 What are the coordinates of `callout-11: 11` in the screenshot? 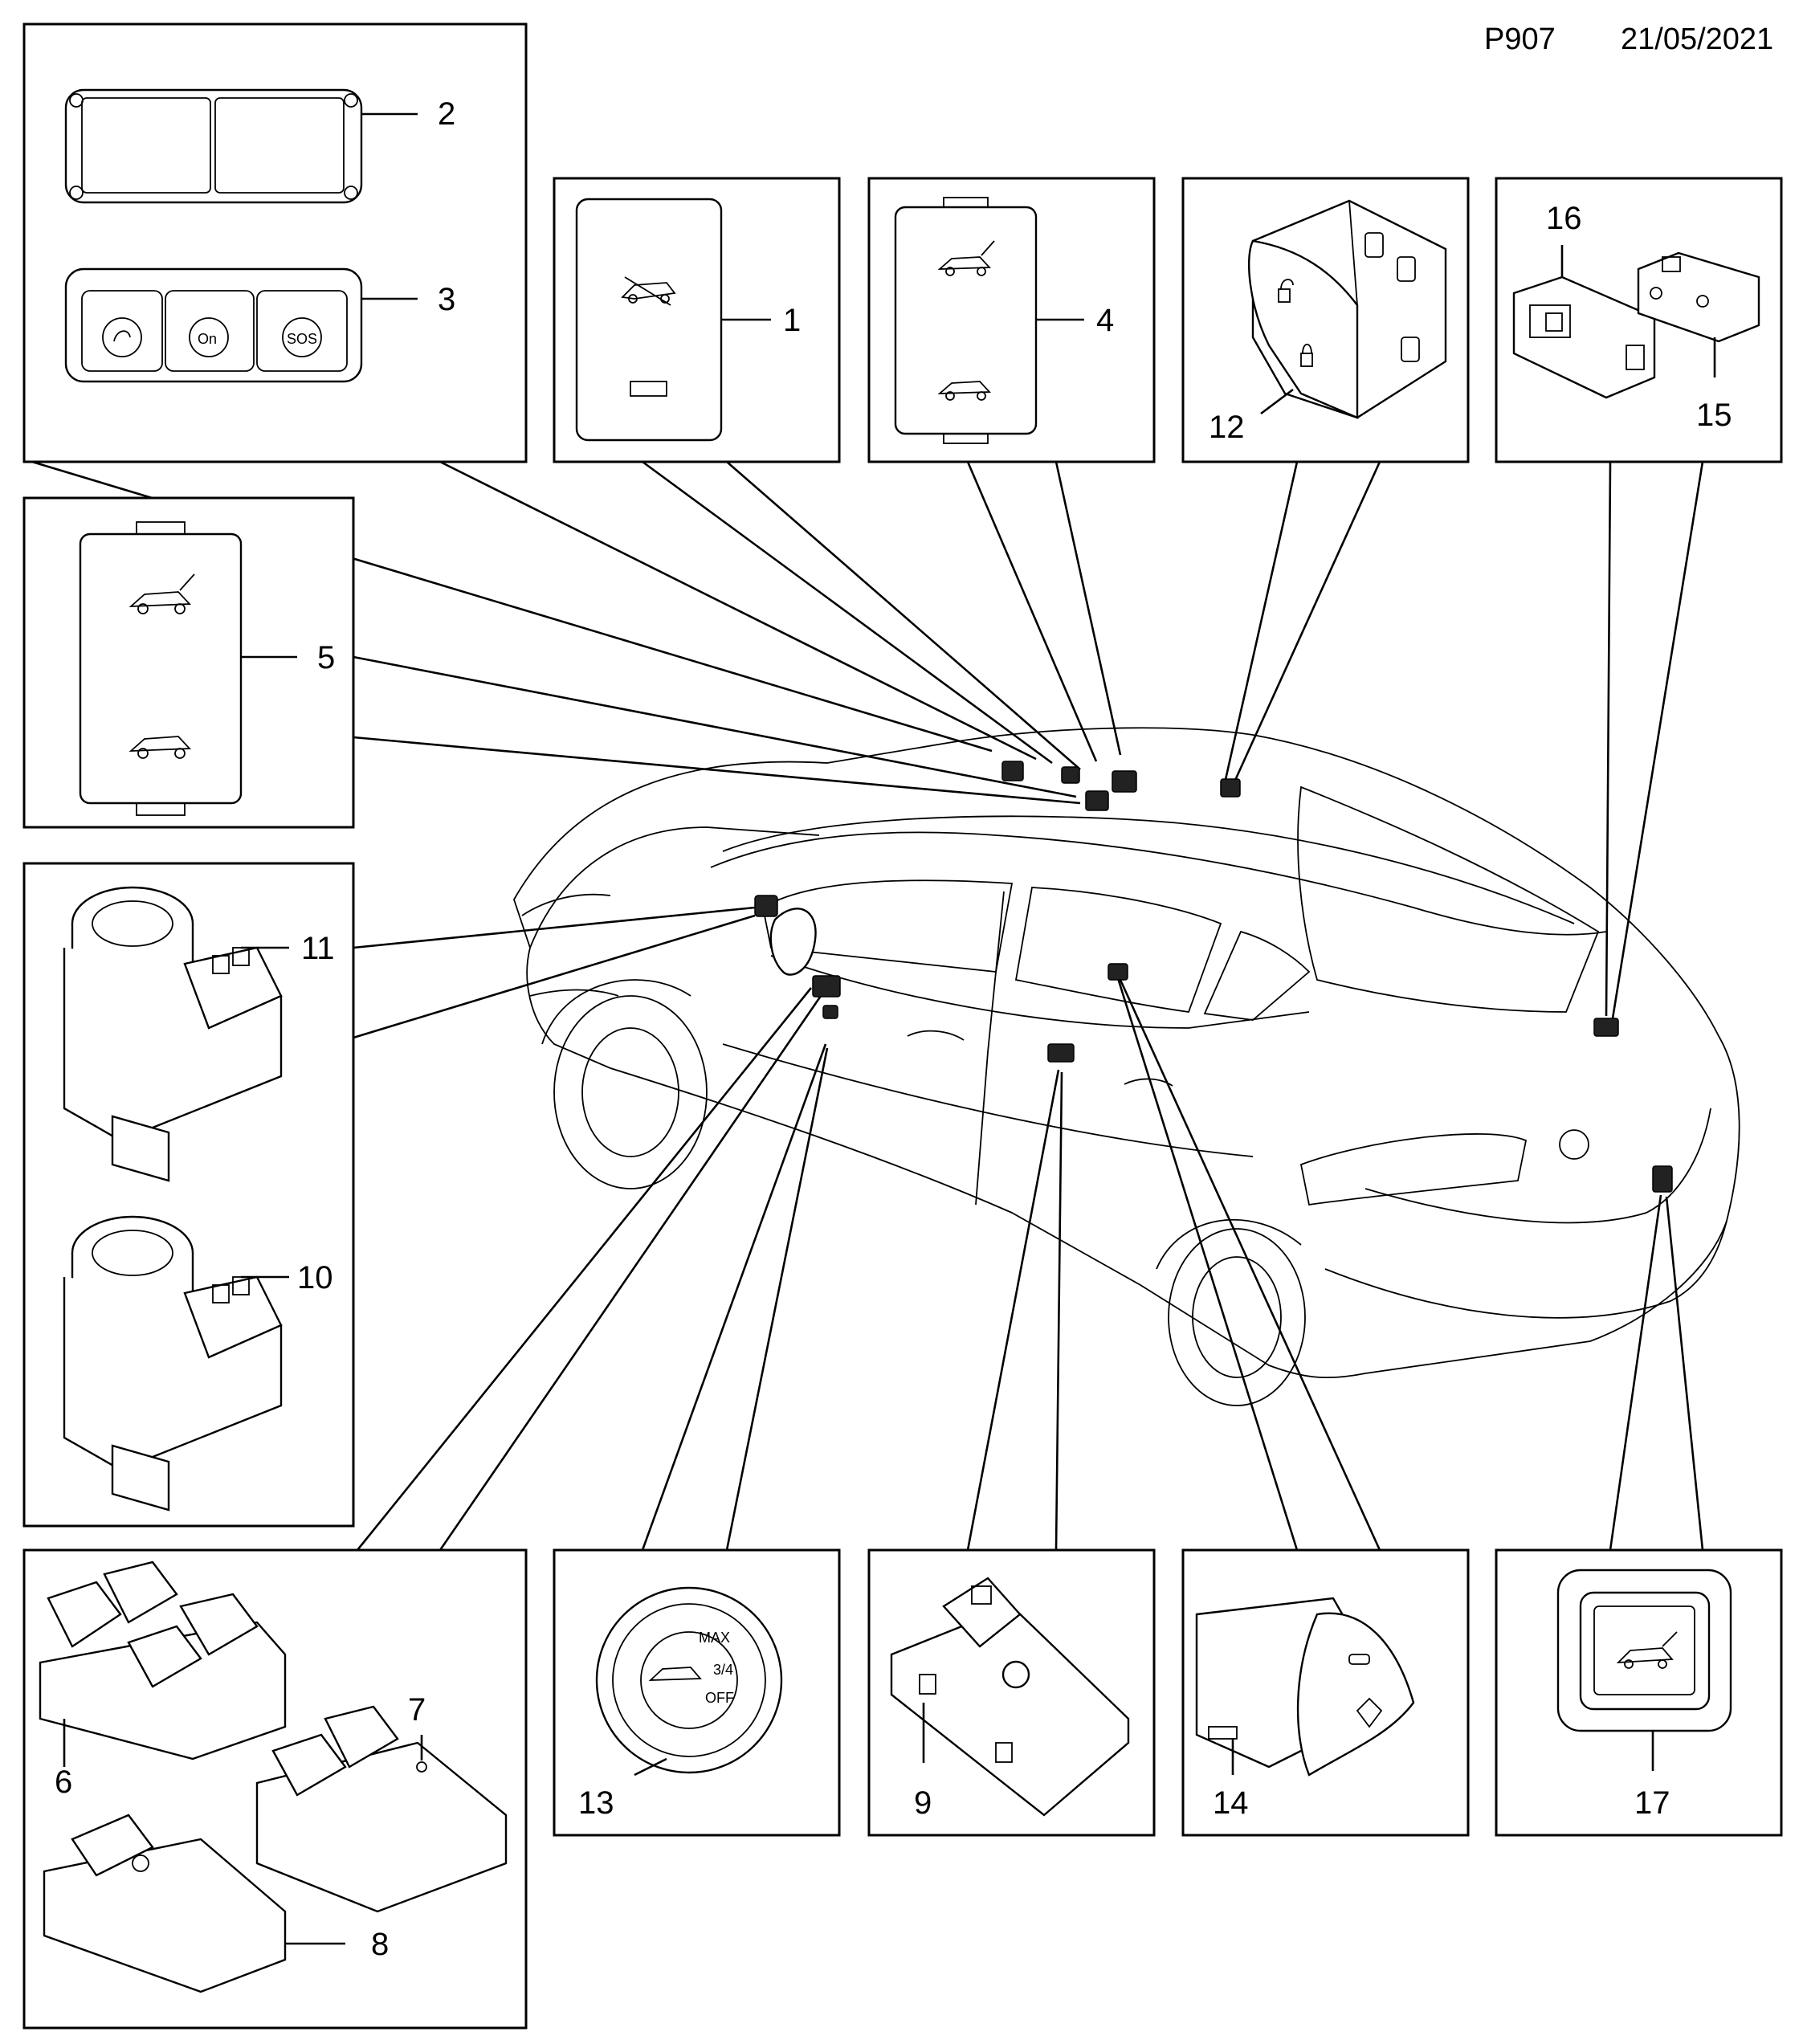 It's located at (318, 948).